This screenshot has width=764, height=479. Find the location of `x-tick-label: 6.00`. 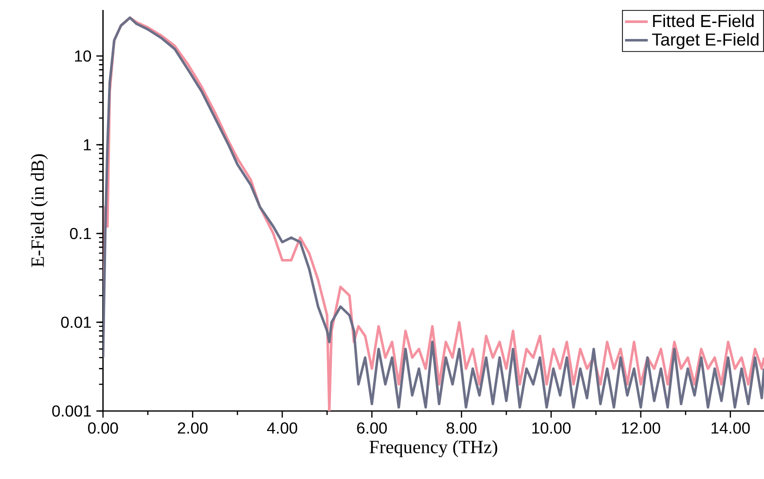

x-tick-label: 6.00 is located at coordinates (372, 428).